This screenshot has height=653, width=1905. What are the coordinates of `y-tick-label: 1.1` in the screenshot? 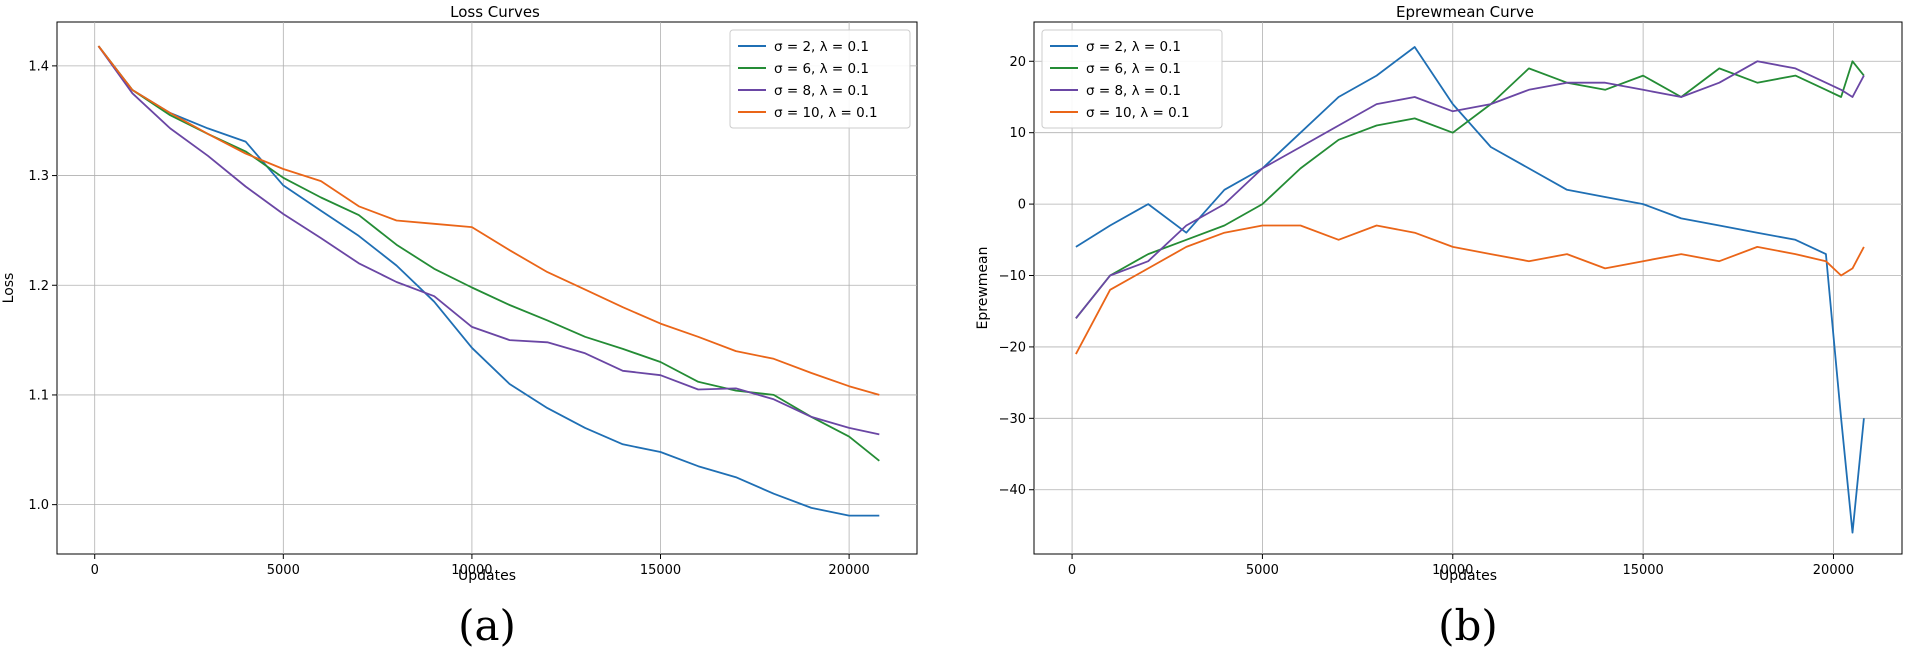 It's located at (38, 395).